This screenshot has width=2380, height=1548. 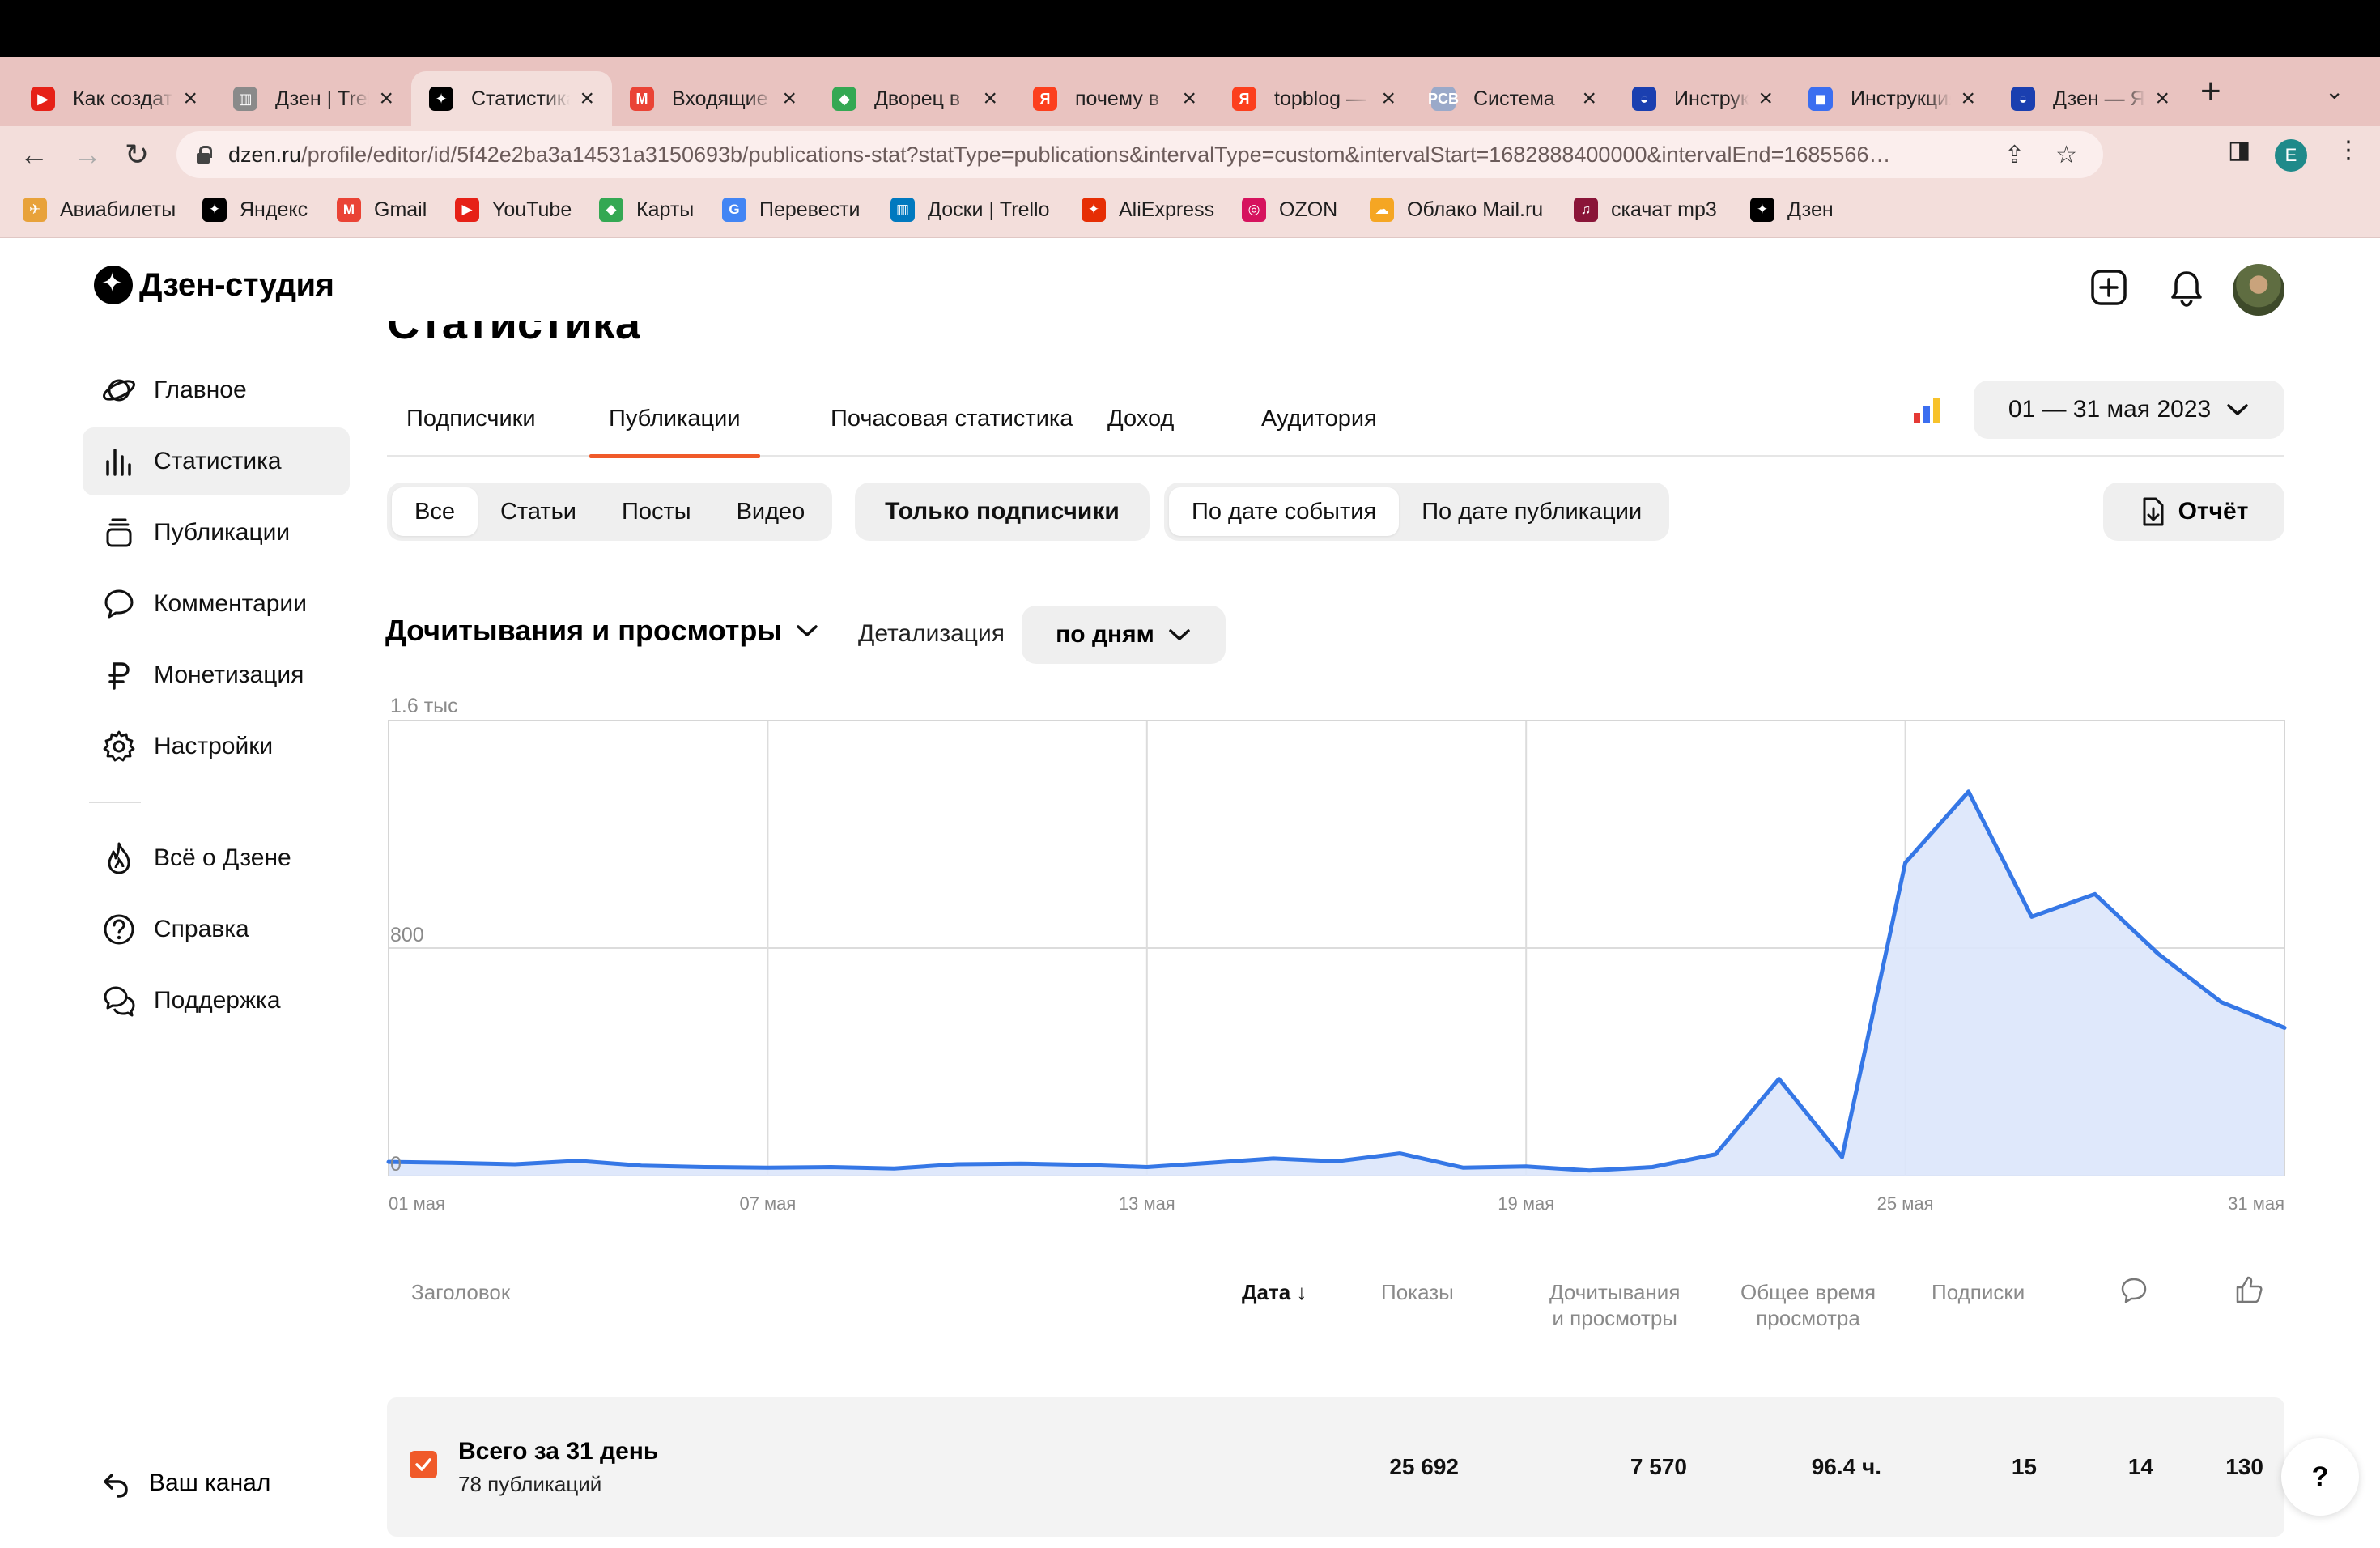 What do you see at coordinates (2348, 150) in the screenshot?
I see `browser-menu-icon: ⋮` at bounding box center [2348, 150].